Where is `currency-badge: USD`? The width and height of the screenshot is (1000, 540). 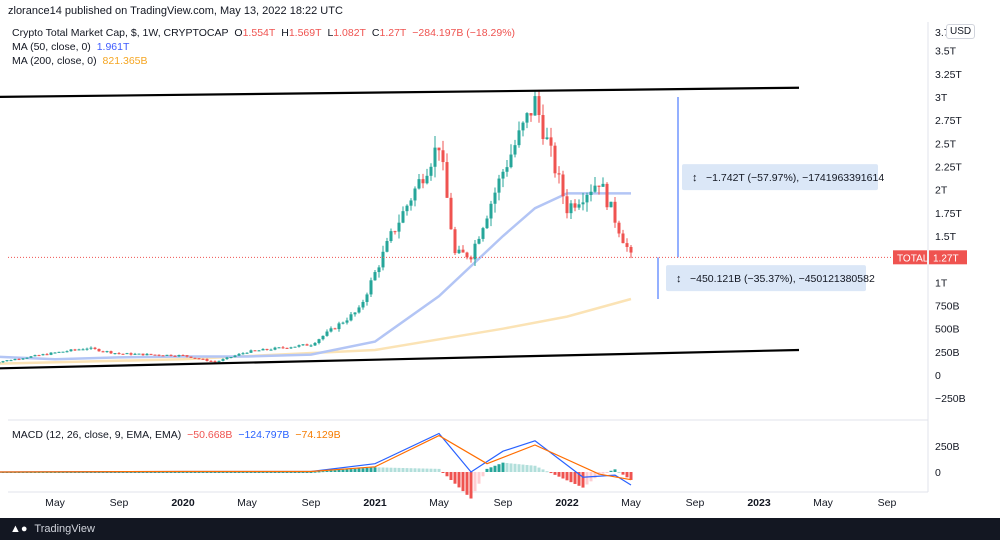 currency-badge: USD is located at coordinates (961, 31).